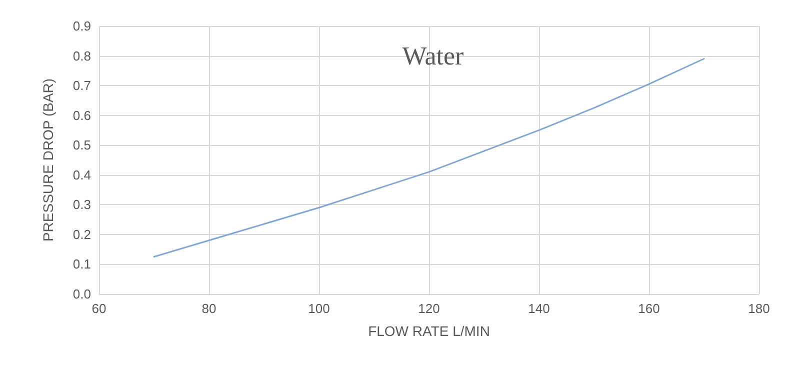  What do you see at coordinates (81, 145) in the screenshot?
I see `y-tick-label: 0.5` at bounding box center [81, 145].